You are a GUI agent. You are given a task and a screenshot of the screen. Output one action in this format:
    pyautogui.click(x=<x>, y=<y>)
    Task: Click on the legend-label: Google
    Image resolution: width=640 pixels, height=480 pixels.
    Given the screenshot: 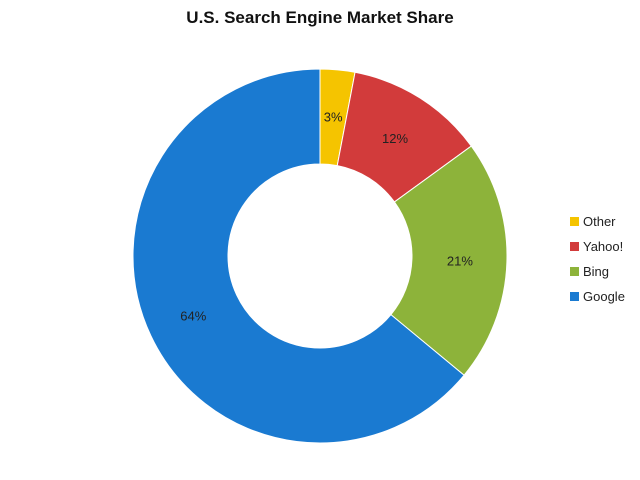 What is the action you would take?
    pyautogui.click(x=604, y=296)
    